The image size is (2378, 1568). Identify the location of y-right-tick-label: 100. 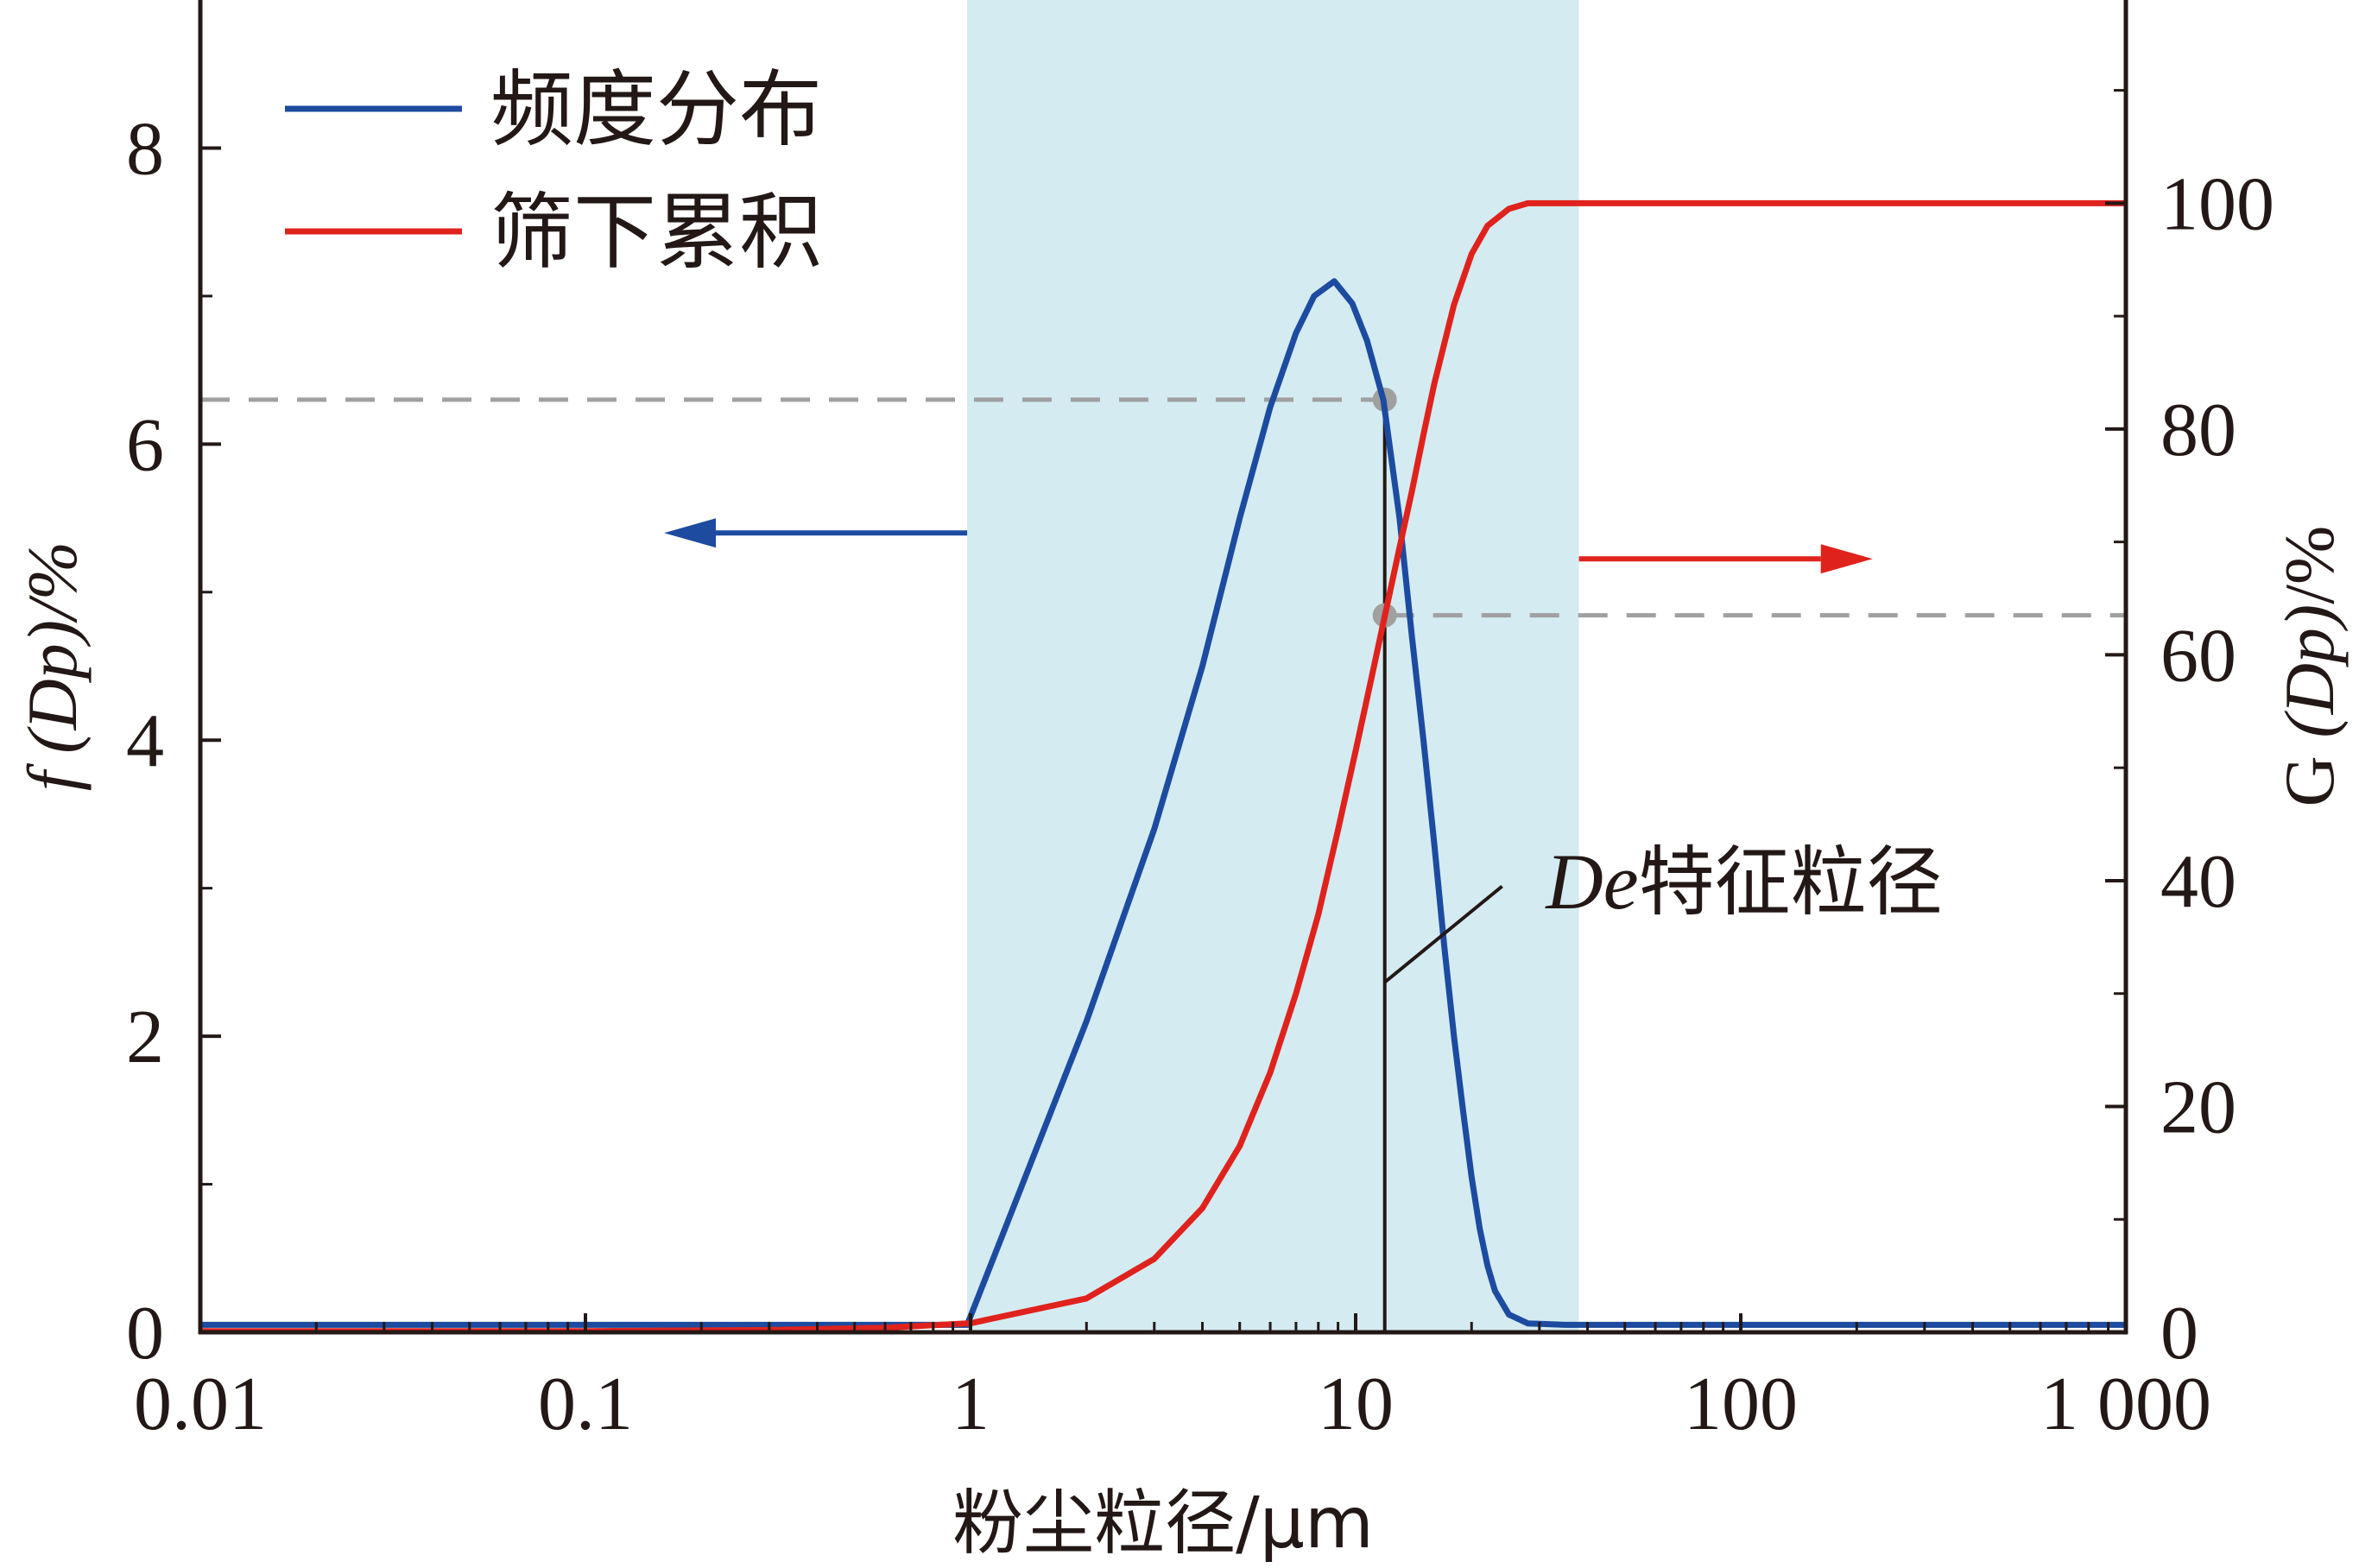
(2217, 204).